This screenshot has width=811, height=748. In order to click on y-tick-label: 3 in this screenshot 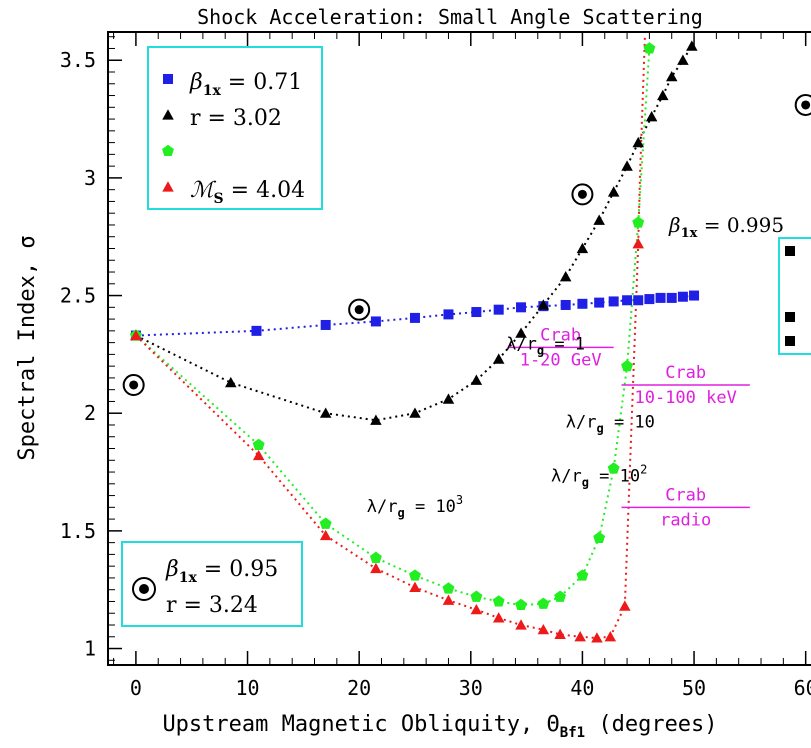, I will do `click(90, 178)`.